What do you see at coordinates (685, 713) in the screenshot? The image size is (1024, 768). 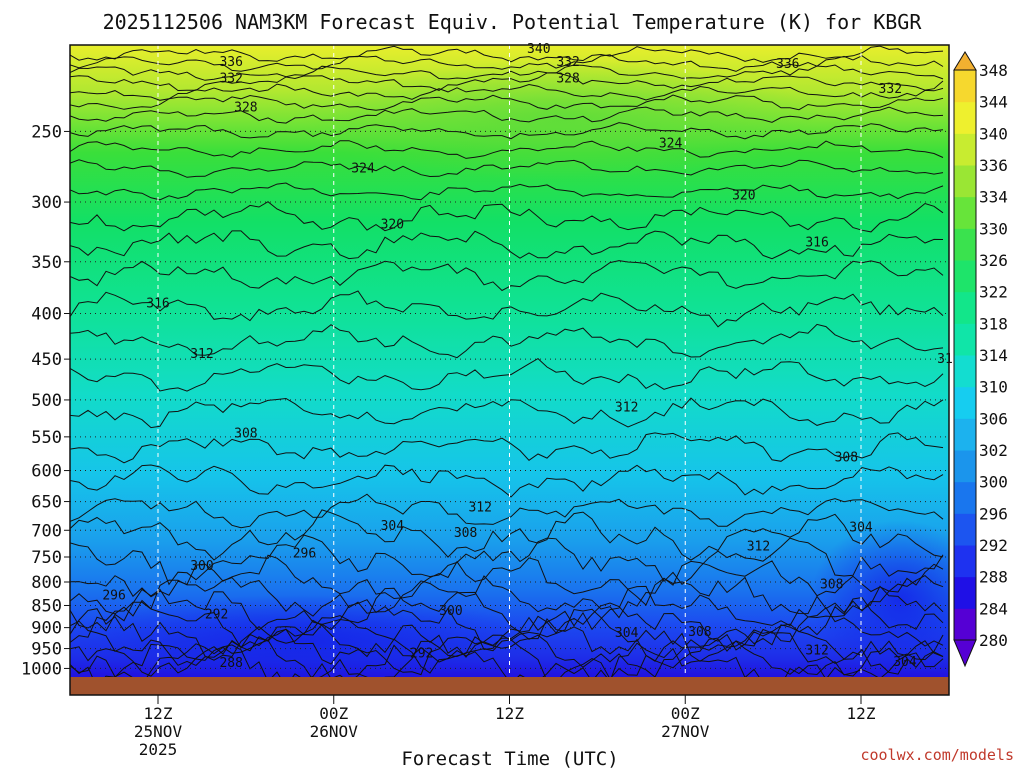 I see `x-tick-label: 00Z` at bounding box center [685, 713].